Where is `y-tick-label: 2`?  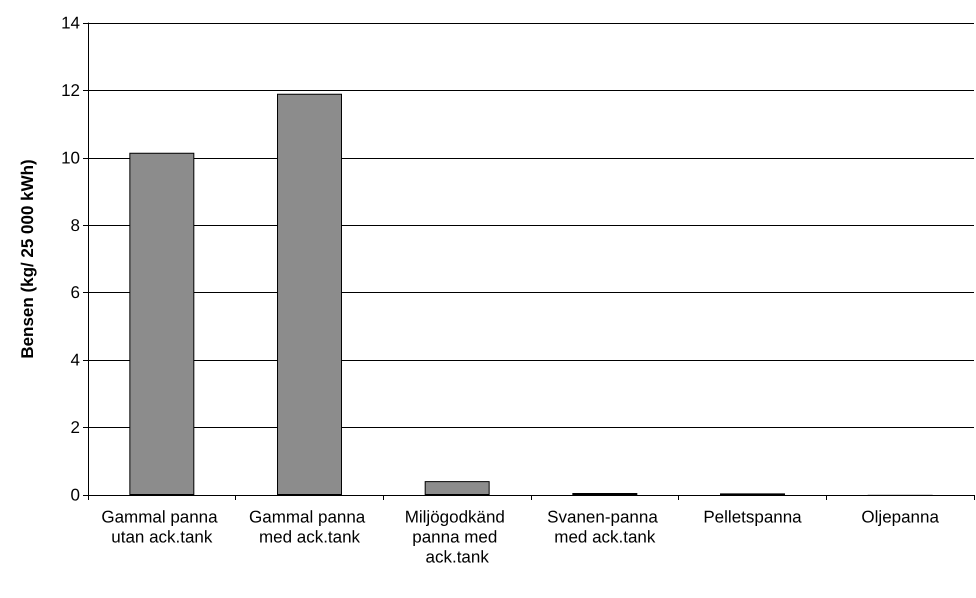 y-tick-label: 2 is located at coordinates (75, 428).